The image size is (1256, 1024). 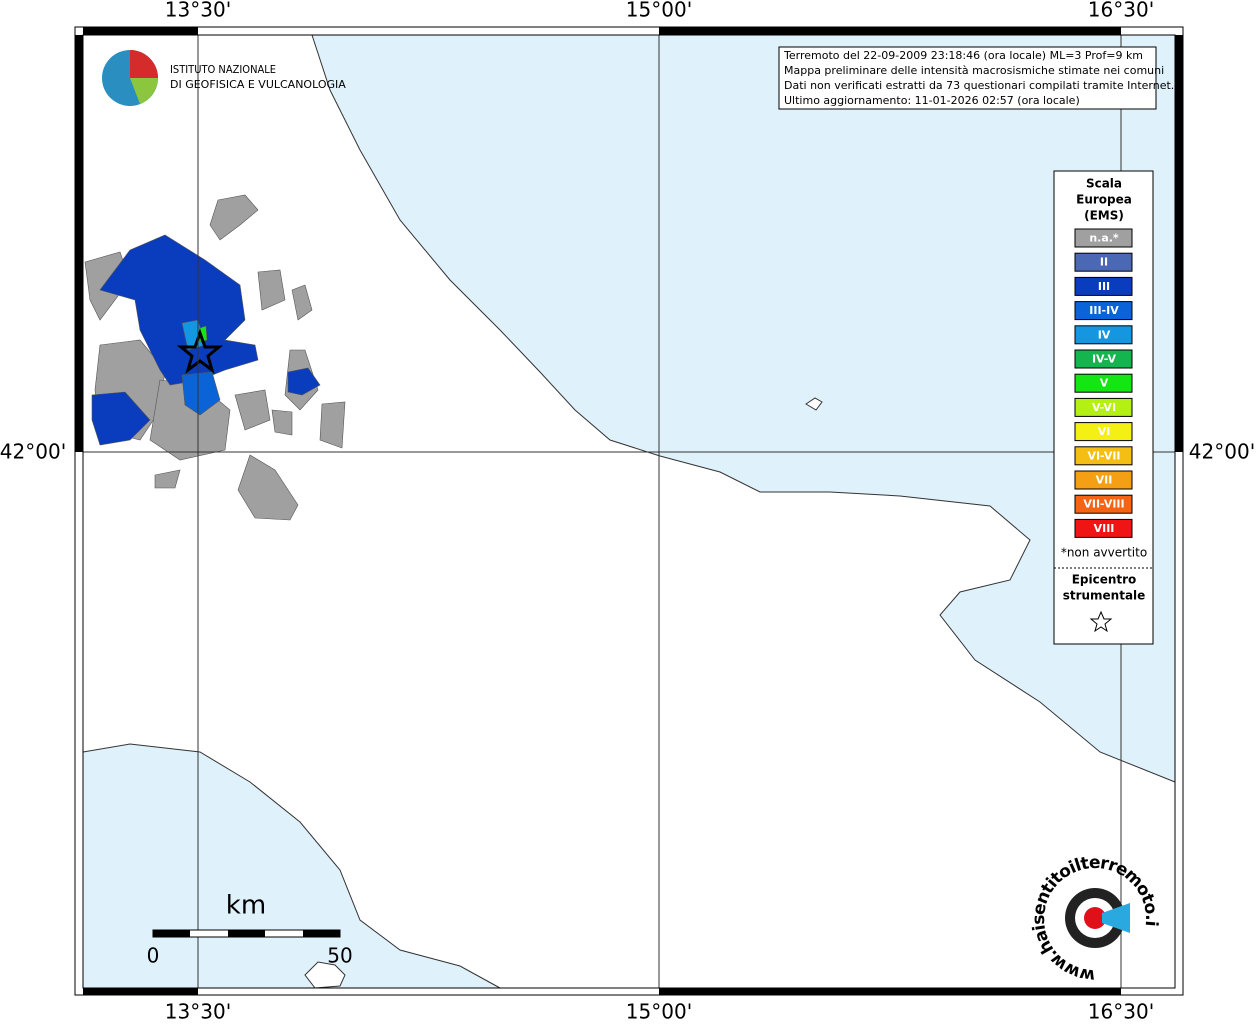 What do you see at coordinates (1095, 918) in the screenshot?
I see `watermark-core` at bounding box center [1095, 918].